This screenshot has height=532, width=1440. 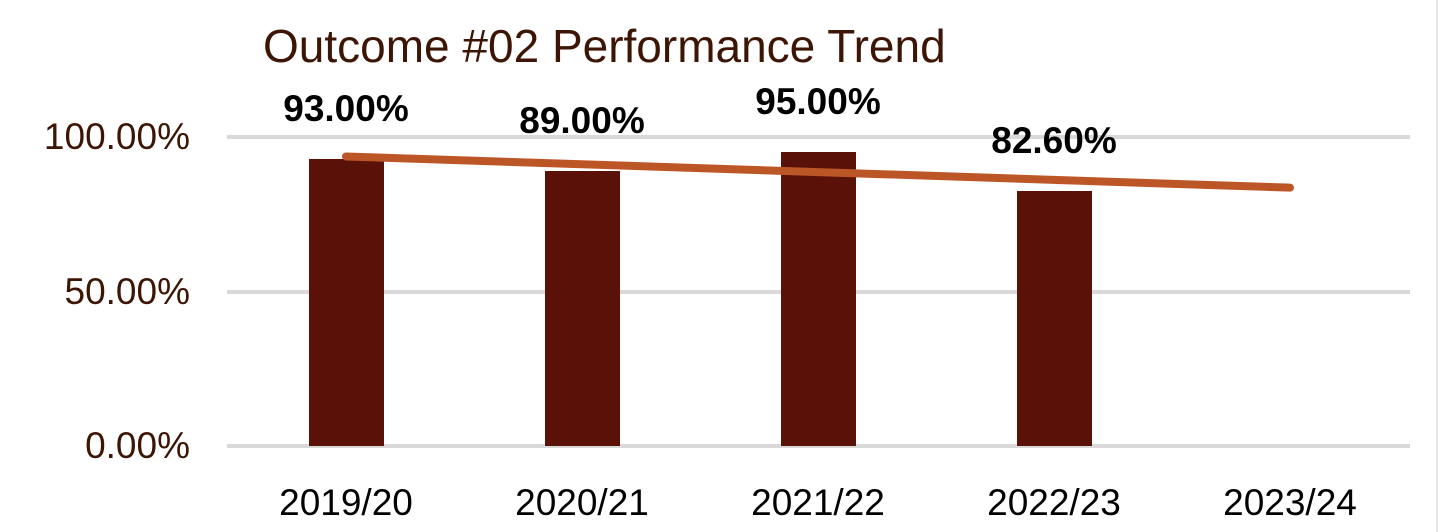 I want to click on bar-2019/20, so click(x=346, y=302).